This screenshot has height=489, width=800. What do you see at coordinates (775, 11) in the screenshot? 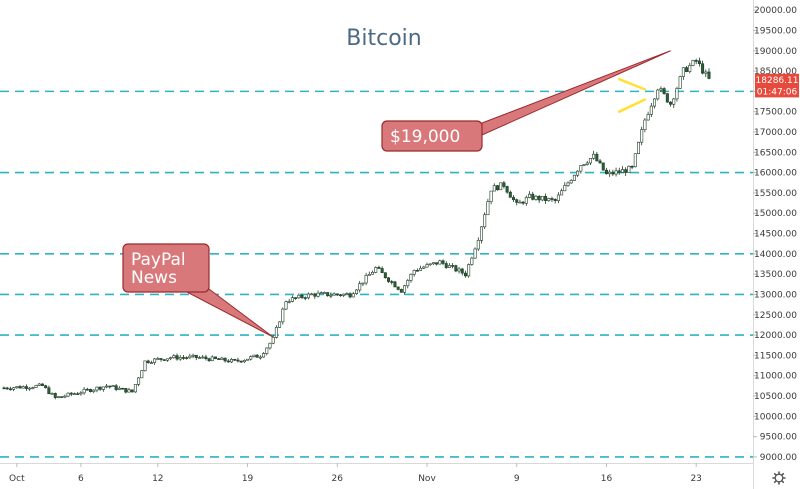
I see `price-tick-label: 20000.00` at bounding box center [775, 11].